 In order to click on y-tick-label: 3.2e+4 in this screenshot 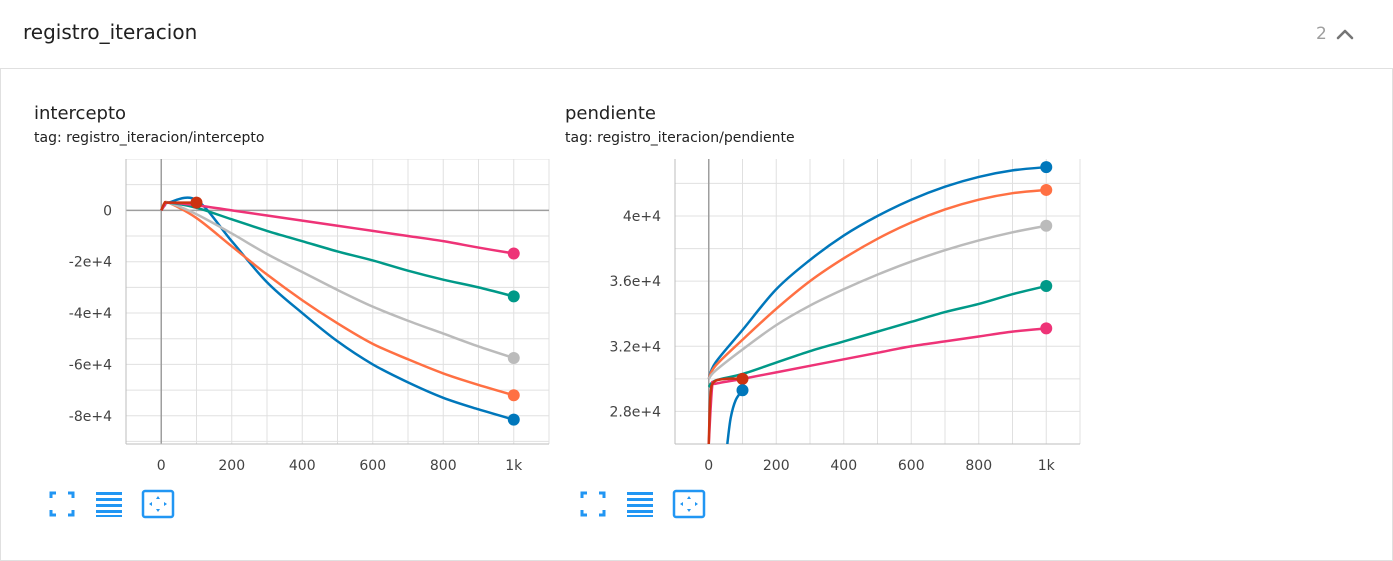, I will do `click(635, 347)`.